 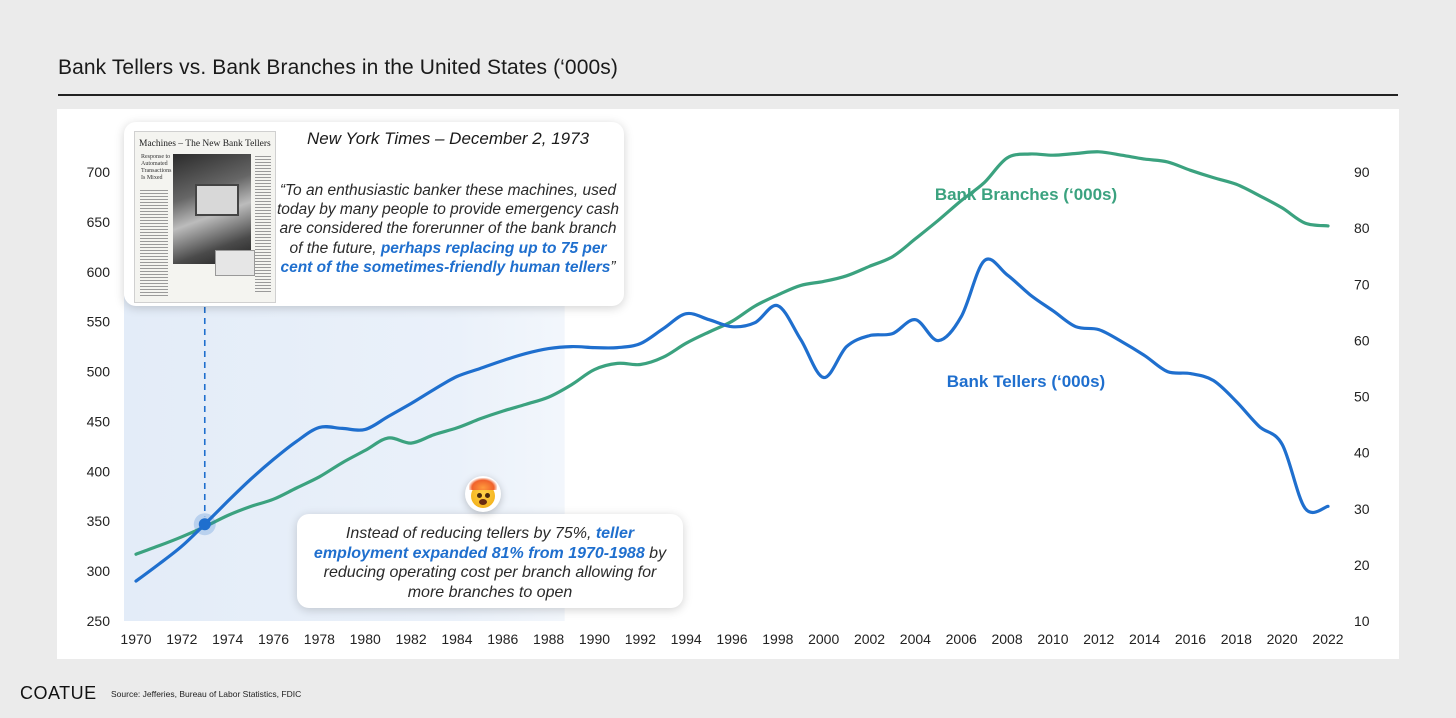 I want to click on x-tick-label: 2012, so click(x=1098, y=639).